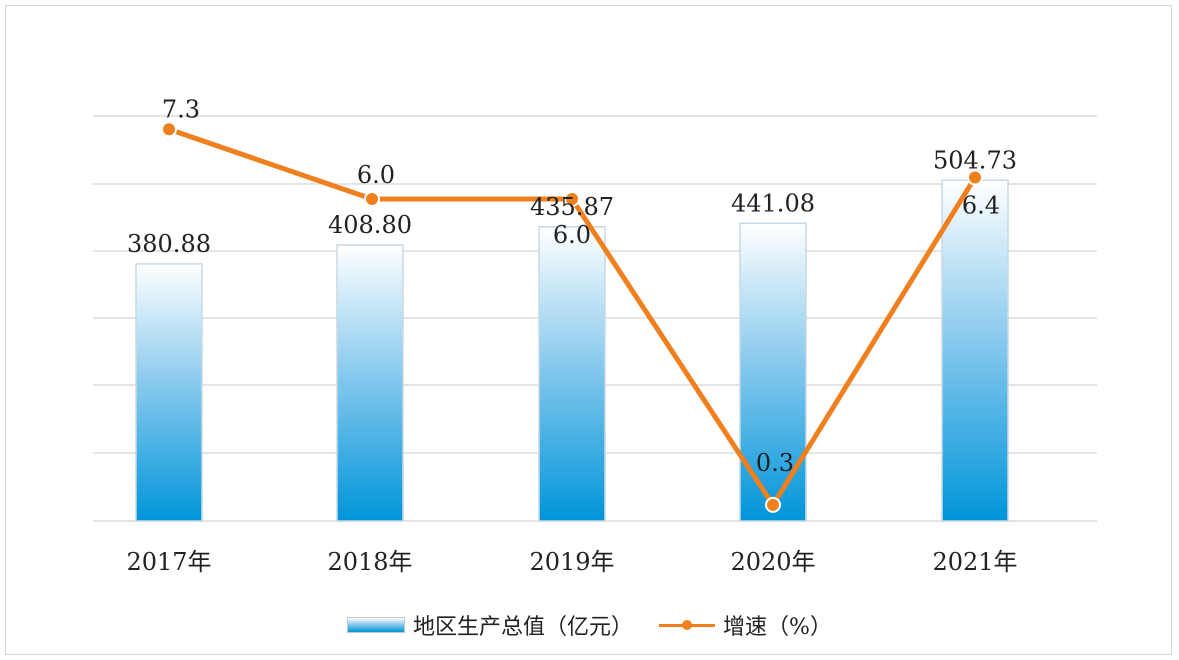 This screenshot has height=660, width=1179. I want to click on legend-item-gdp: 地区生产总值（亿元）, so click(490, 625).